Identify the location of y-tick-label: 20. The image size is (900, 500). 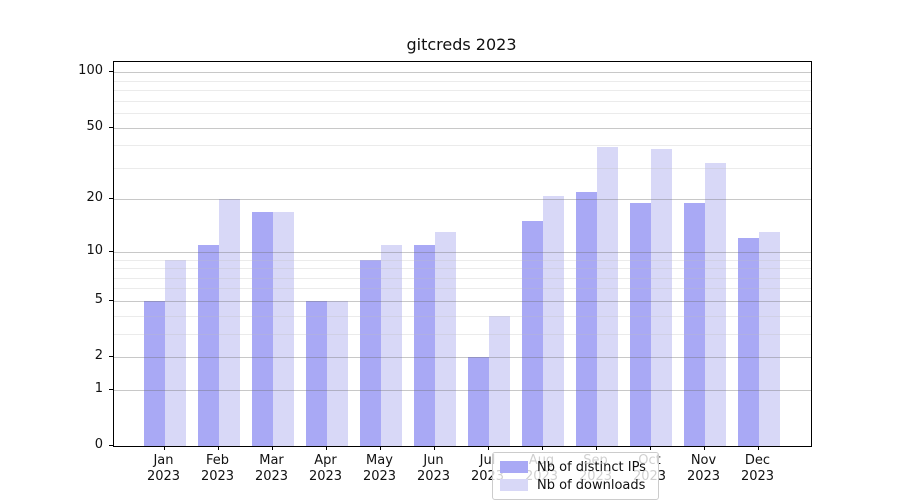
(94, 198).